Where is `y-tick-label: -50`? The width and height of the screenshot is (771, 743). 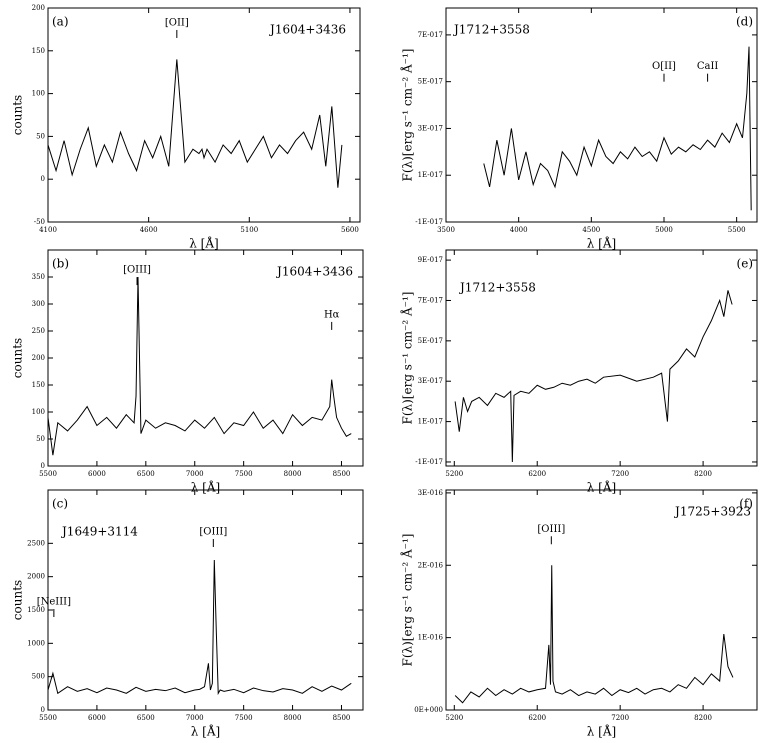 y-tick-label: -50 is located at coordinates (39, 222).